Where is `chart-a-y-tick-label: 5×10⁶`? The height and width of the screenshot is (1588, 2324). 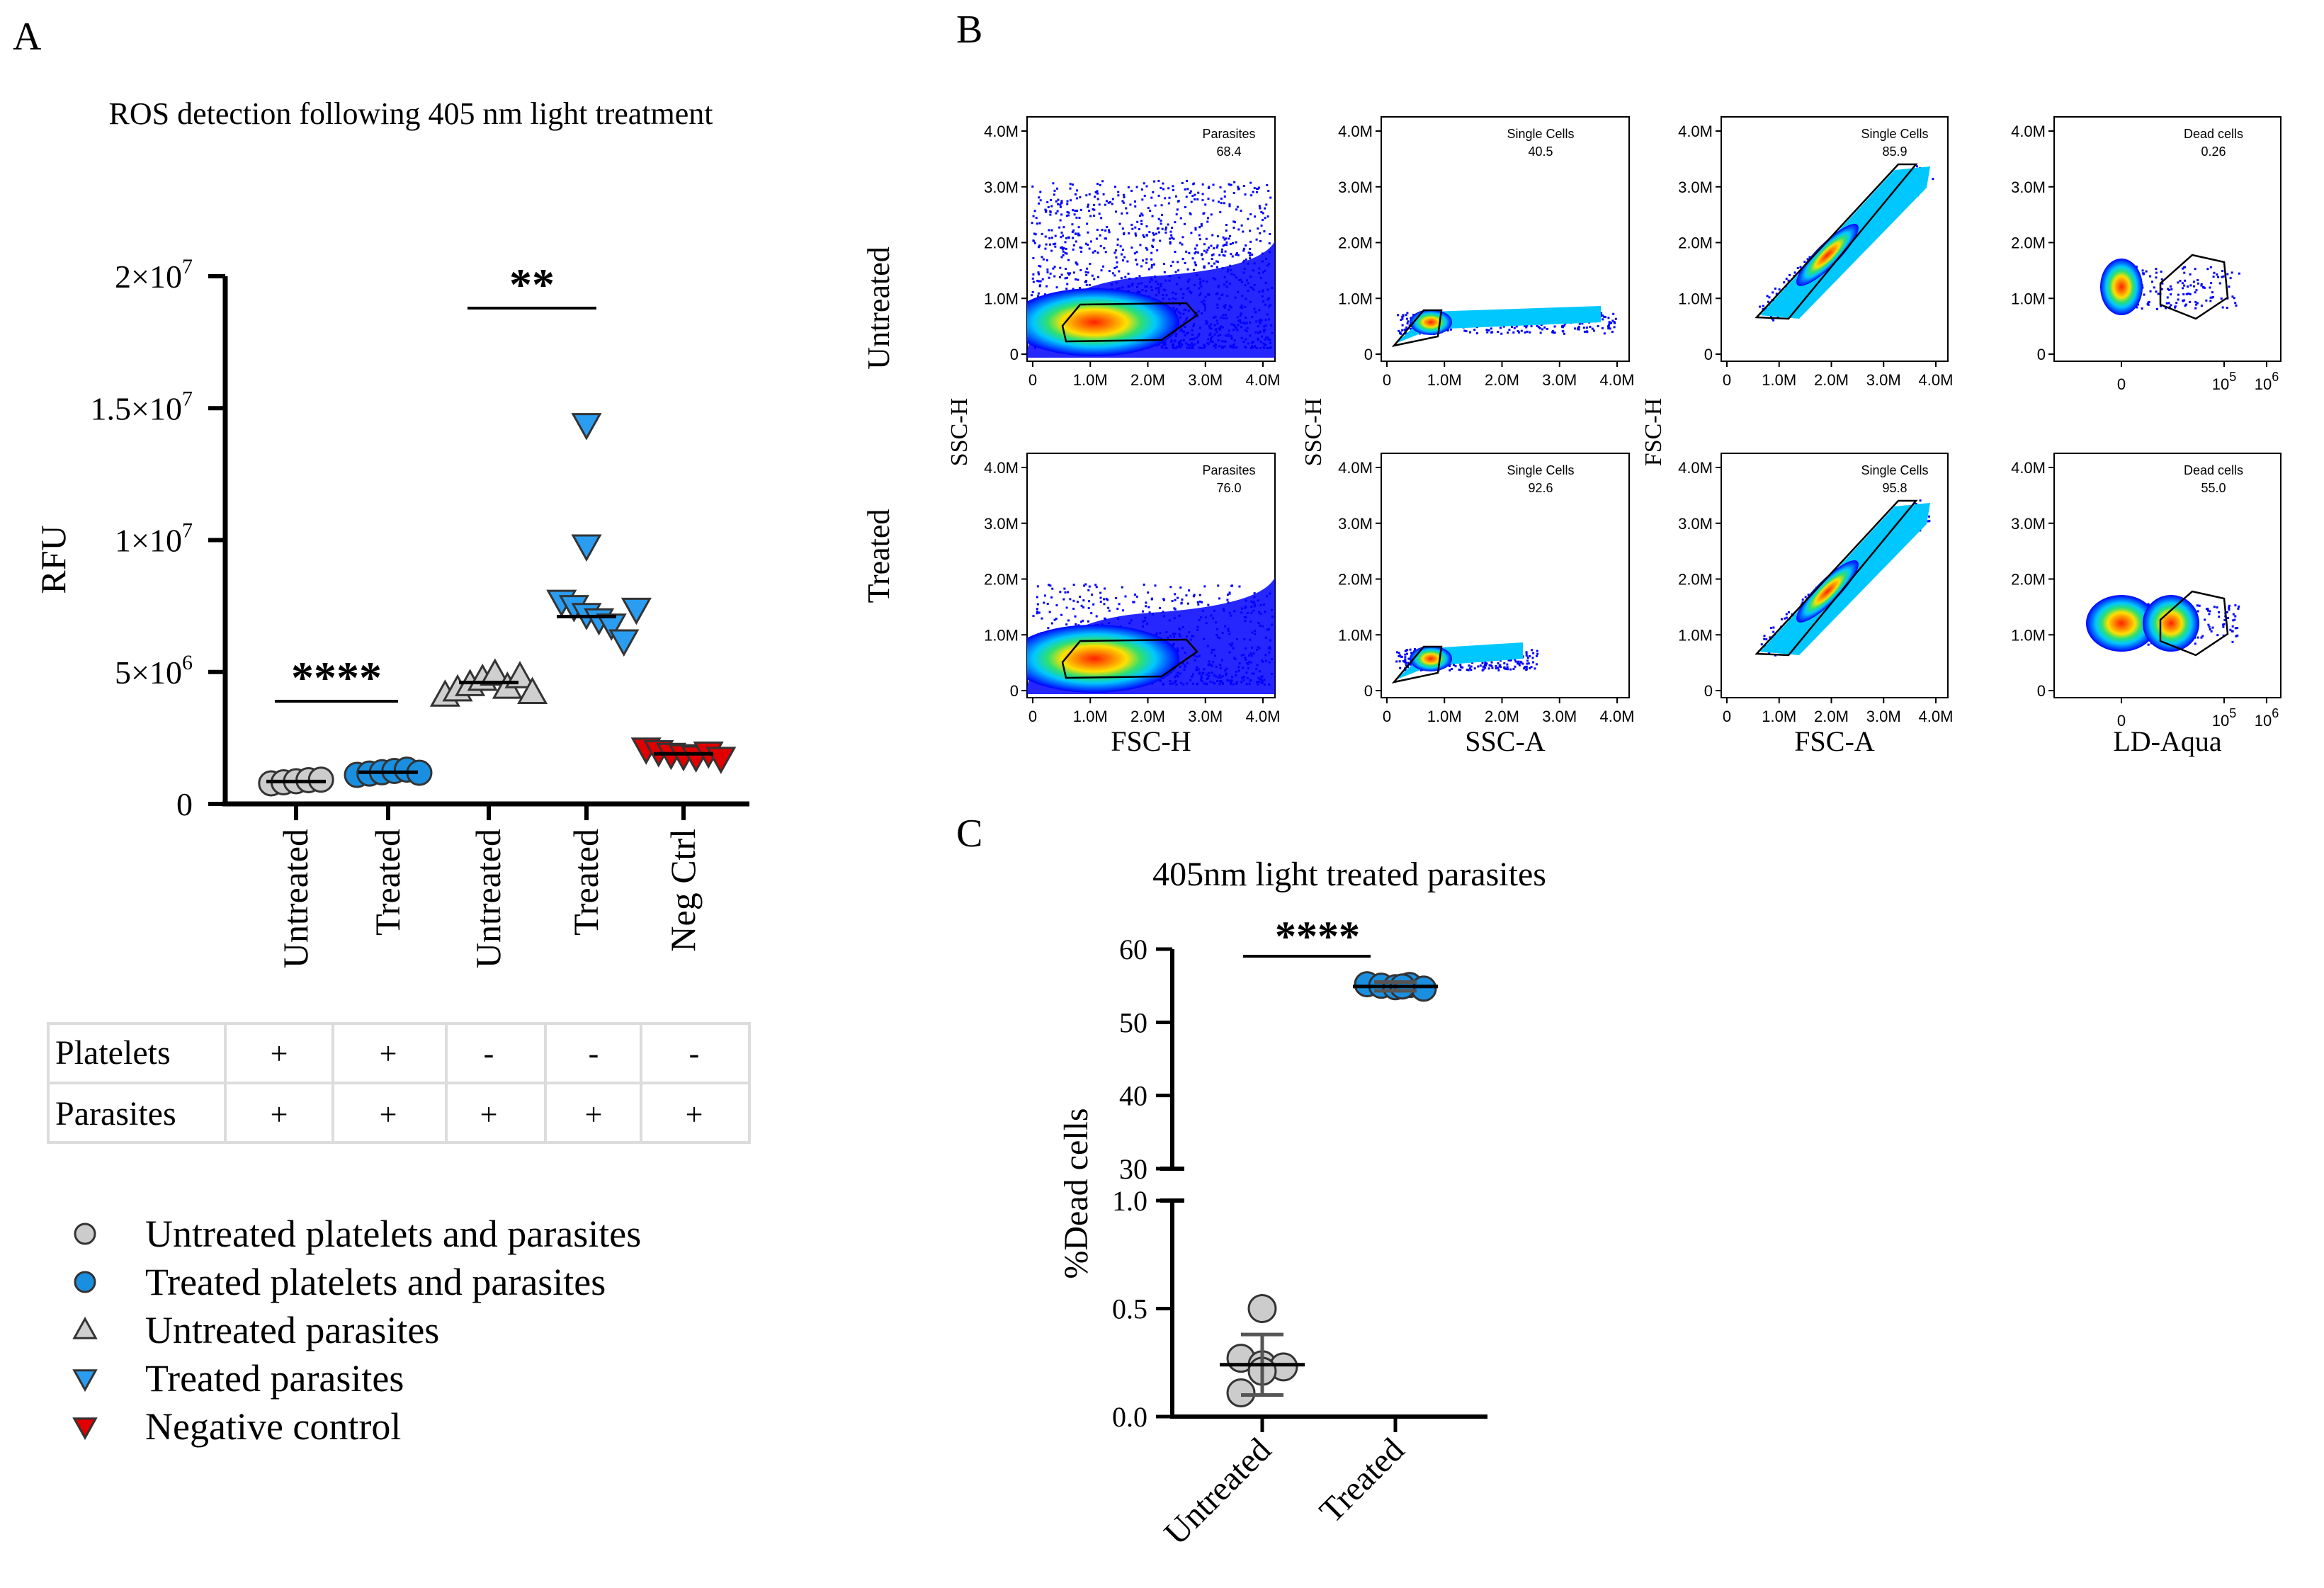 chart-a-y-tick-label: 5×10⁶ is located at coordinates (154, 671).